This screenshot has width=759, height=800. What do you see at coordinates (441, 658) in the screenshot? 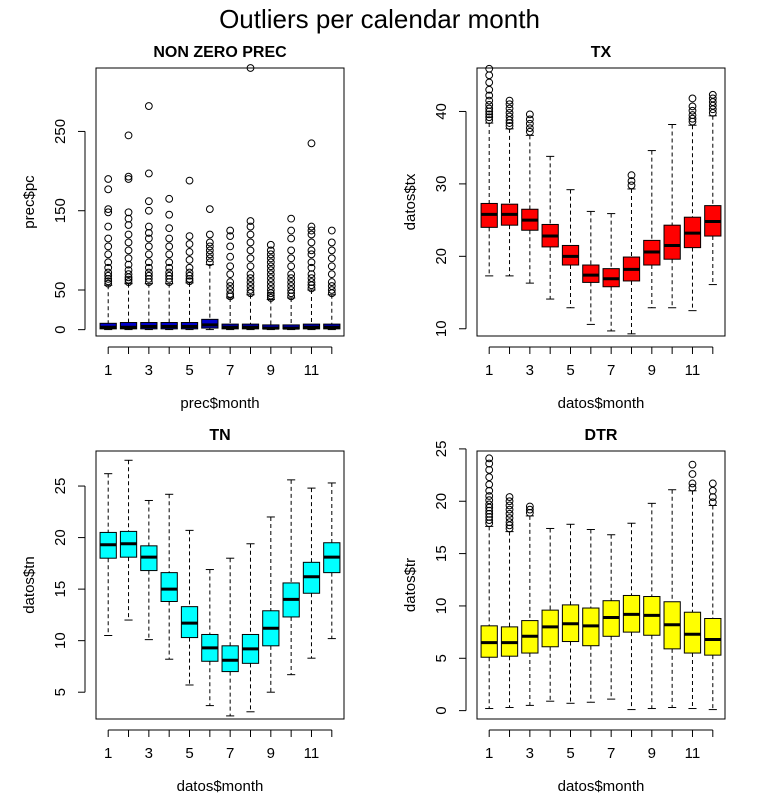
I see `y-tick-label: 5` at bounding box center [441, 658].